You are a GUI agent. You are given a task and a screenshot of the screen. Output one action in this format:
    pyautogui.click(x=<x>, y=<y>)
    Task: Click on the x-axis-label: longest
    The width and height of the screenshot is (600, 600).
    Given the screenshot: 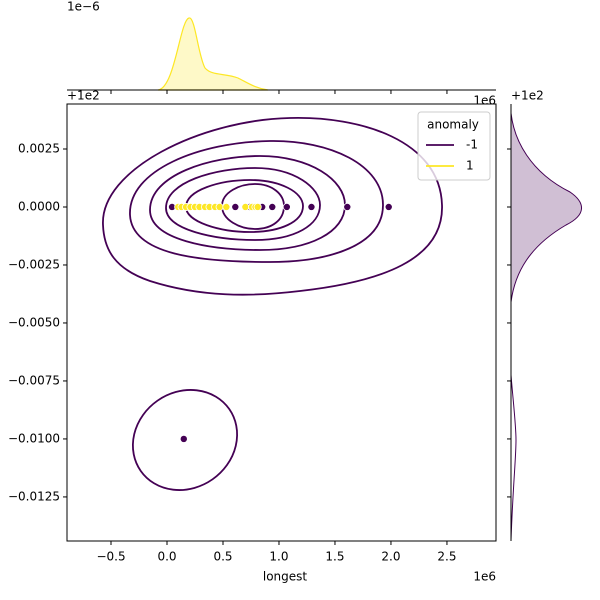 What is the action you would take?
    pyautogui.click(x=285, y=577)
    